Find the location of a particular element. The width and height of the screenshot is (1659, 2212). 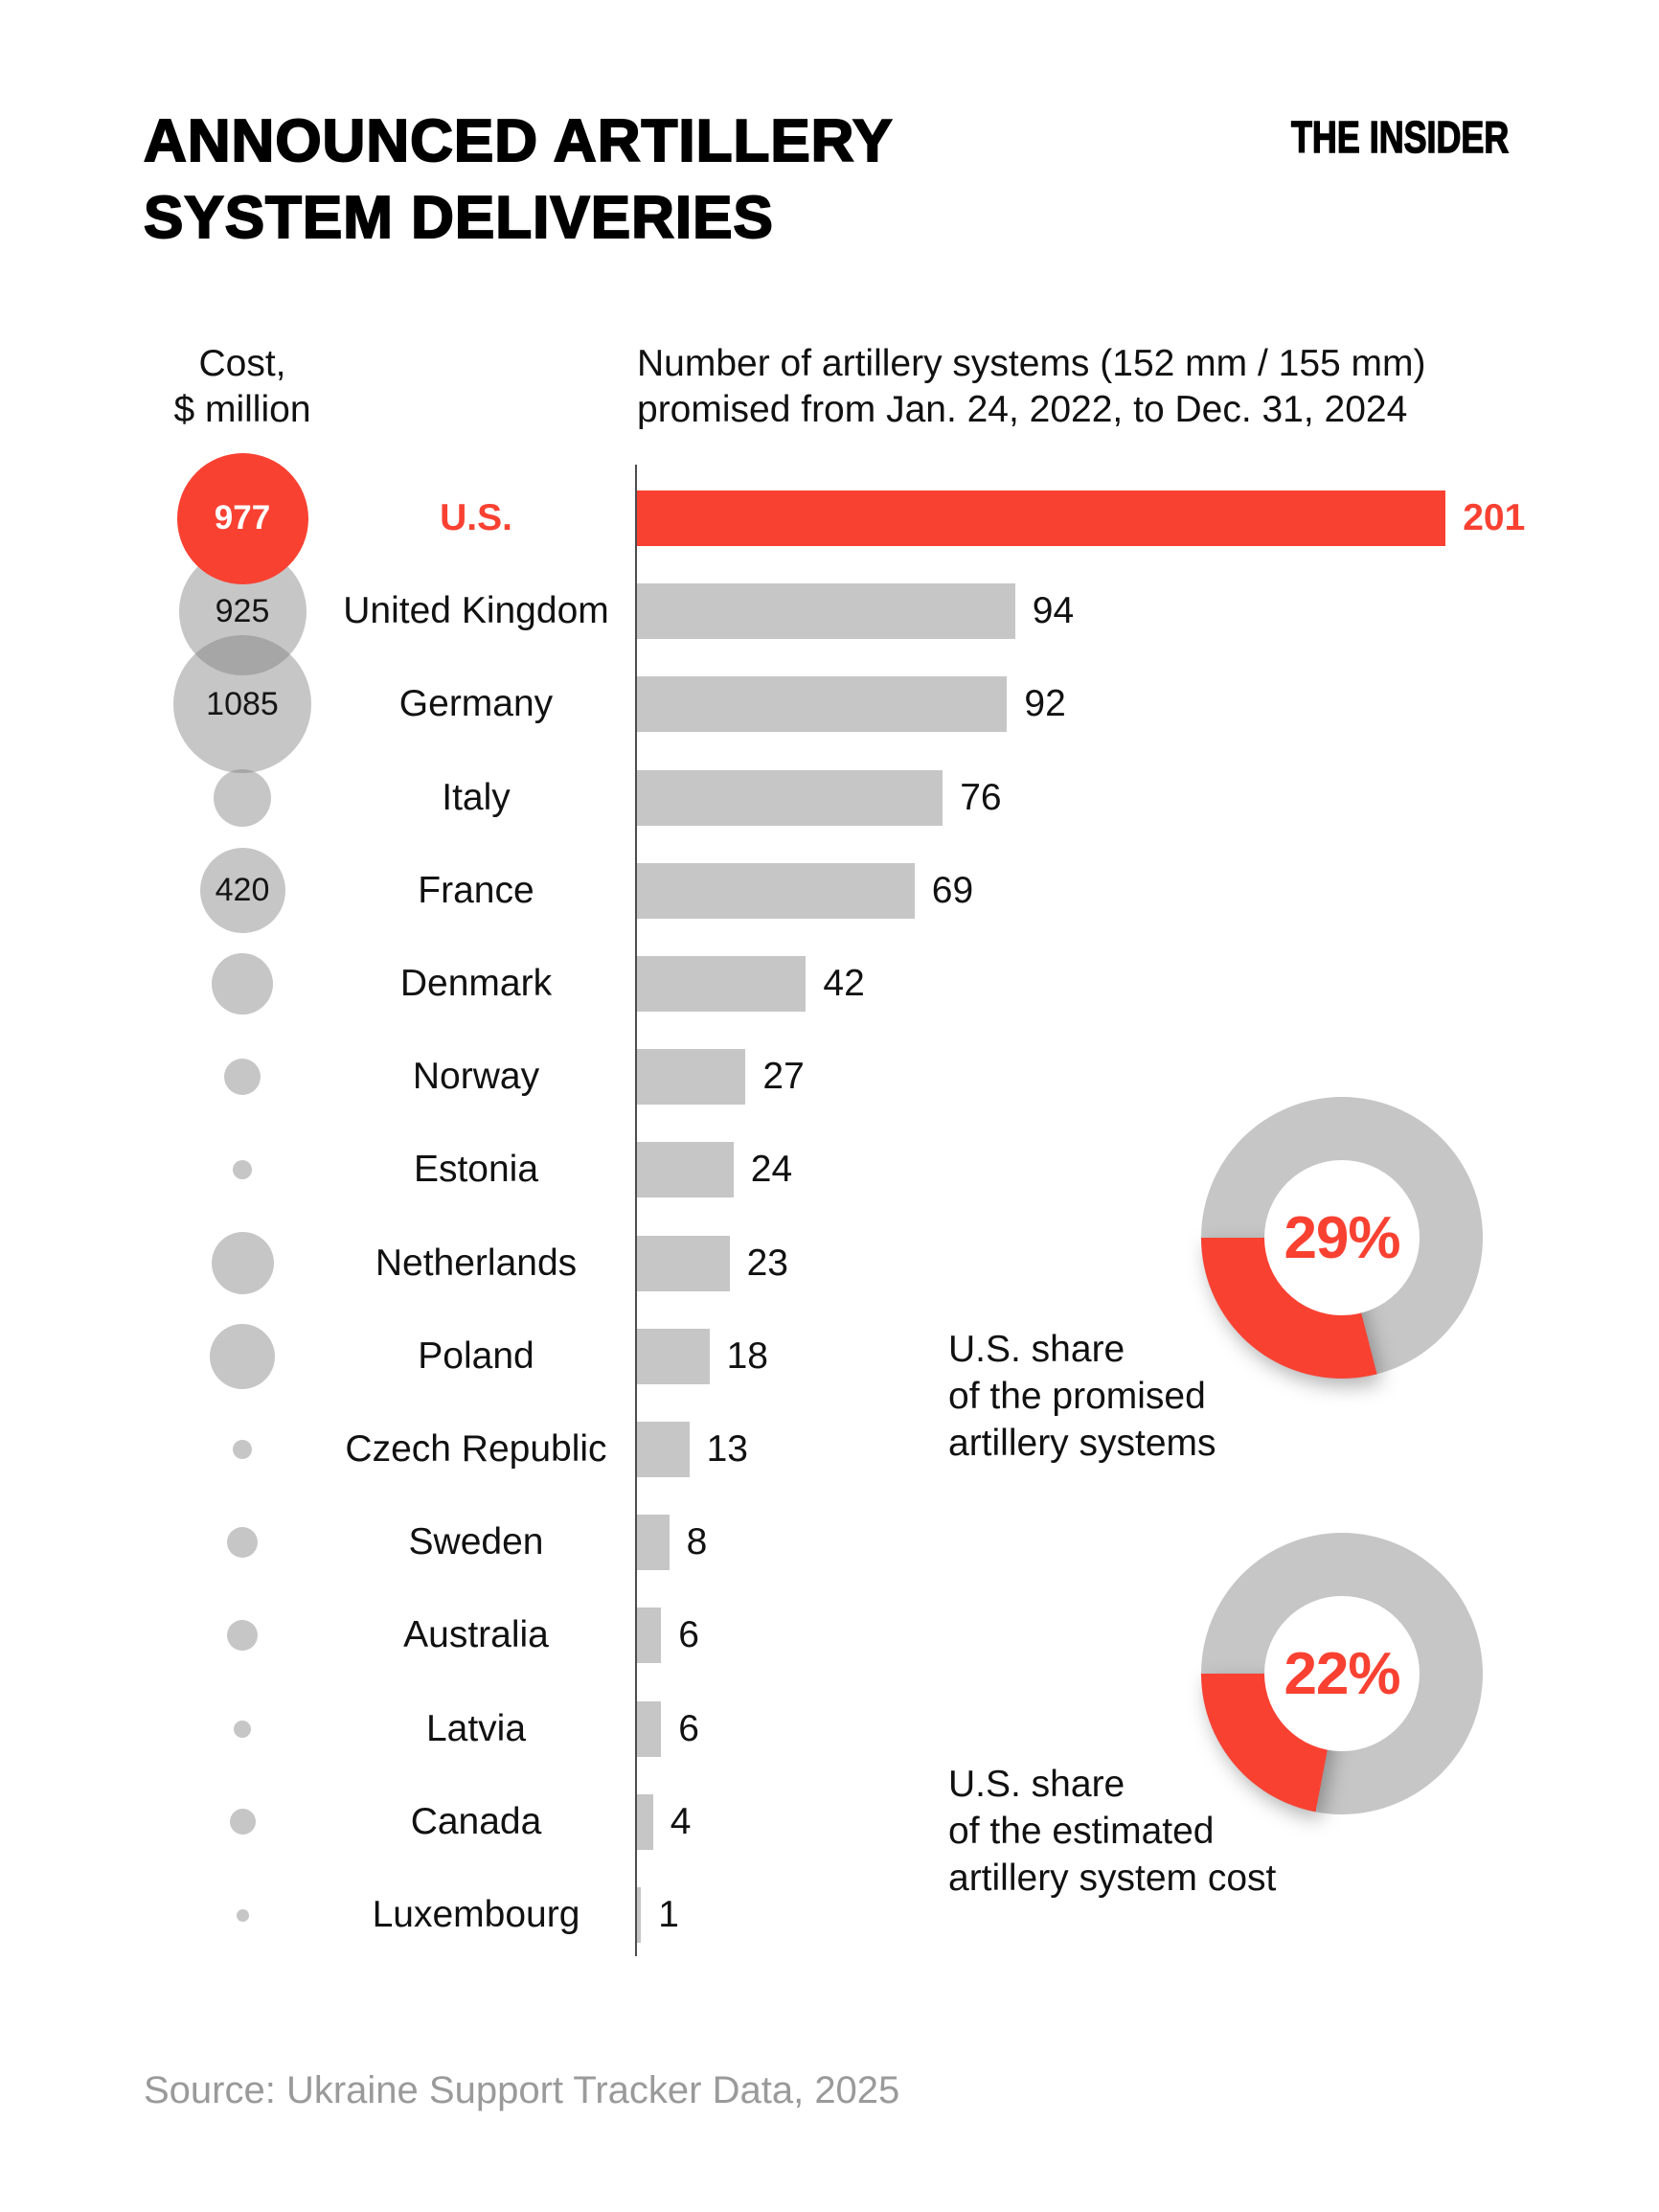

country-label: Poland is located at coordinates (476, 1355).